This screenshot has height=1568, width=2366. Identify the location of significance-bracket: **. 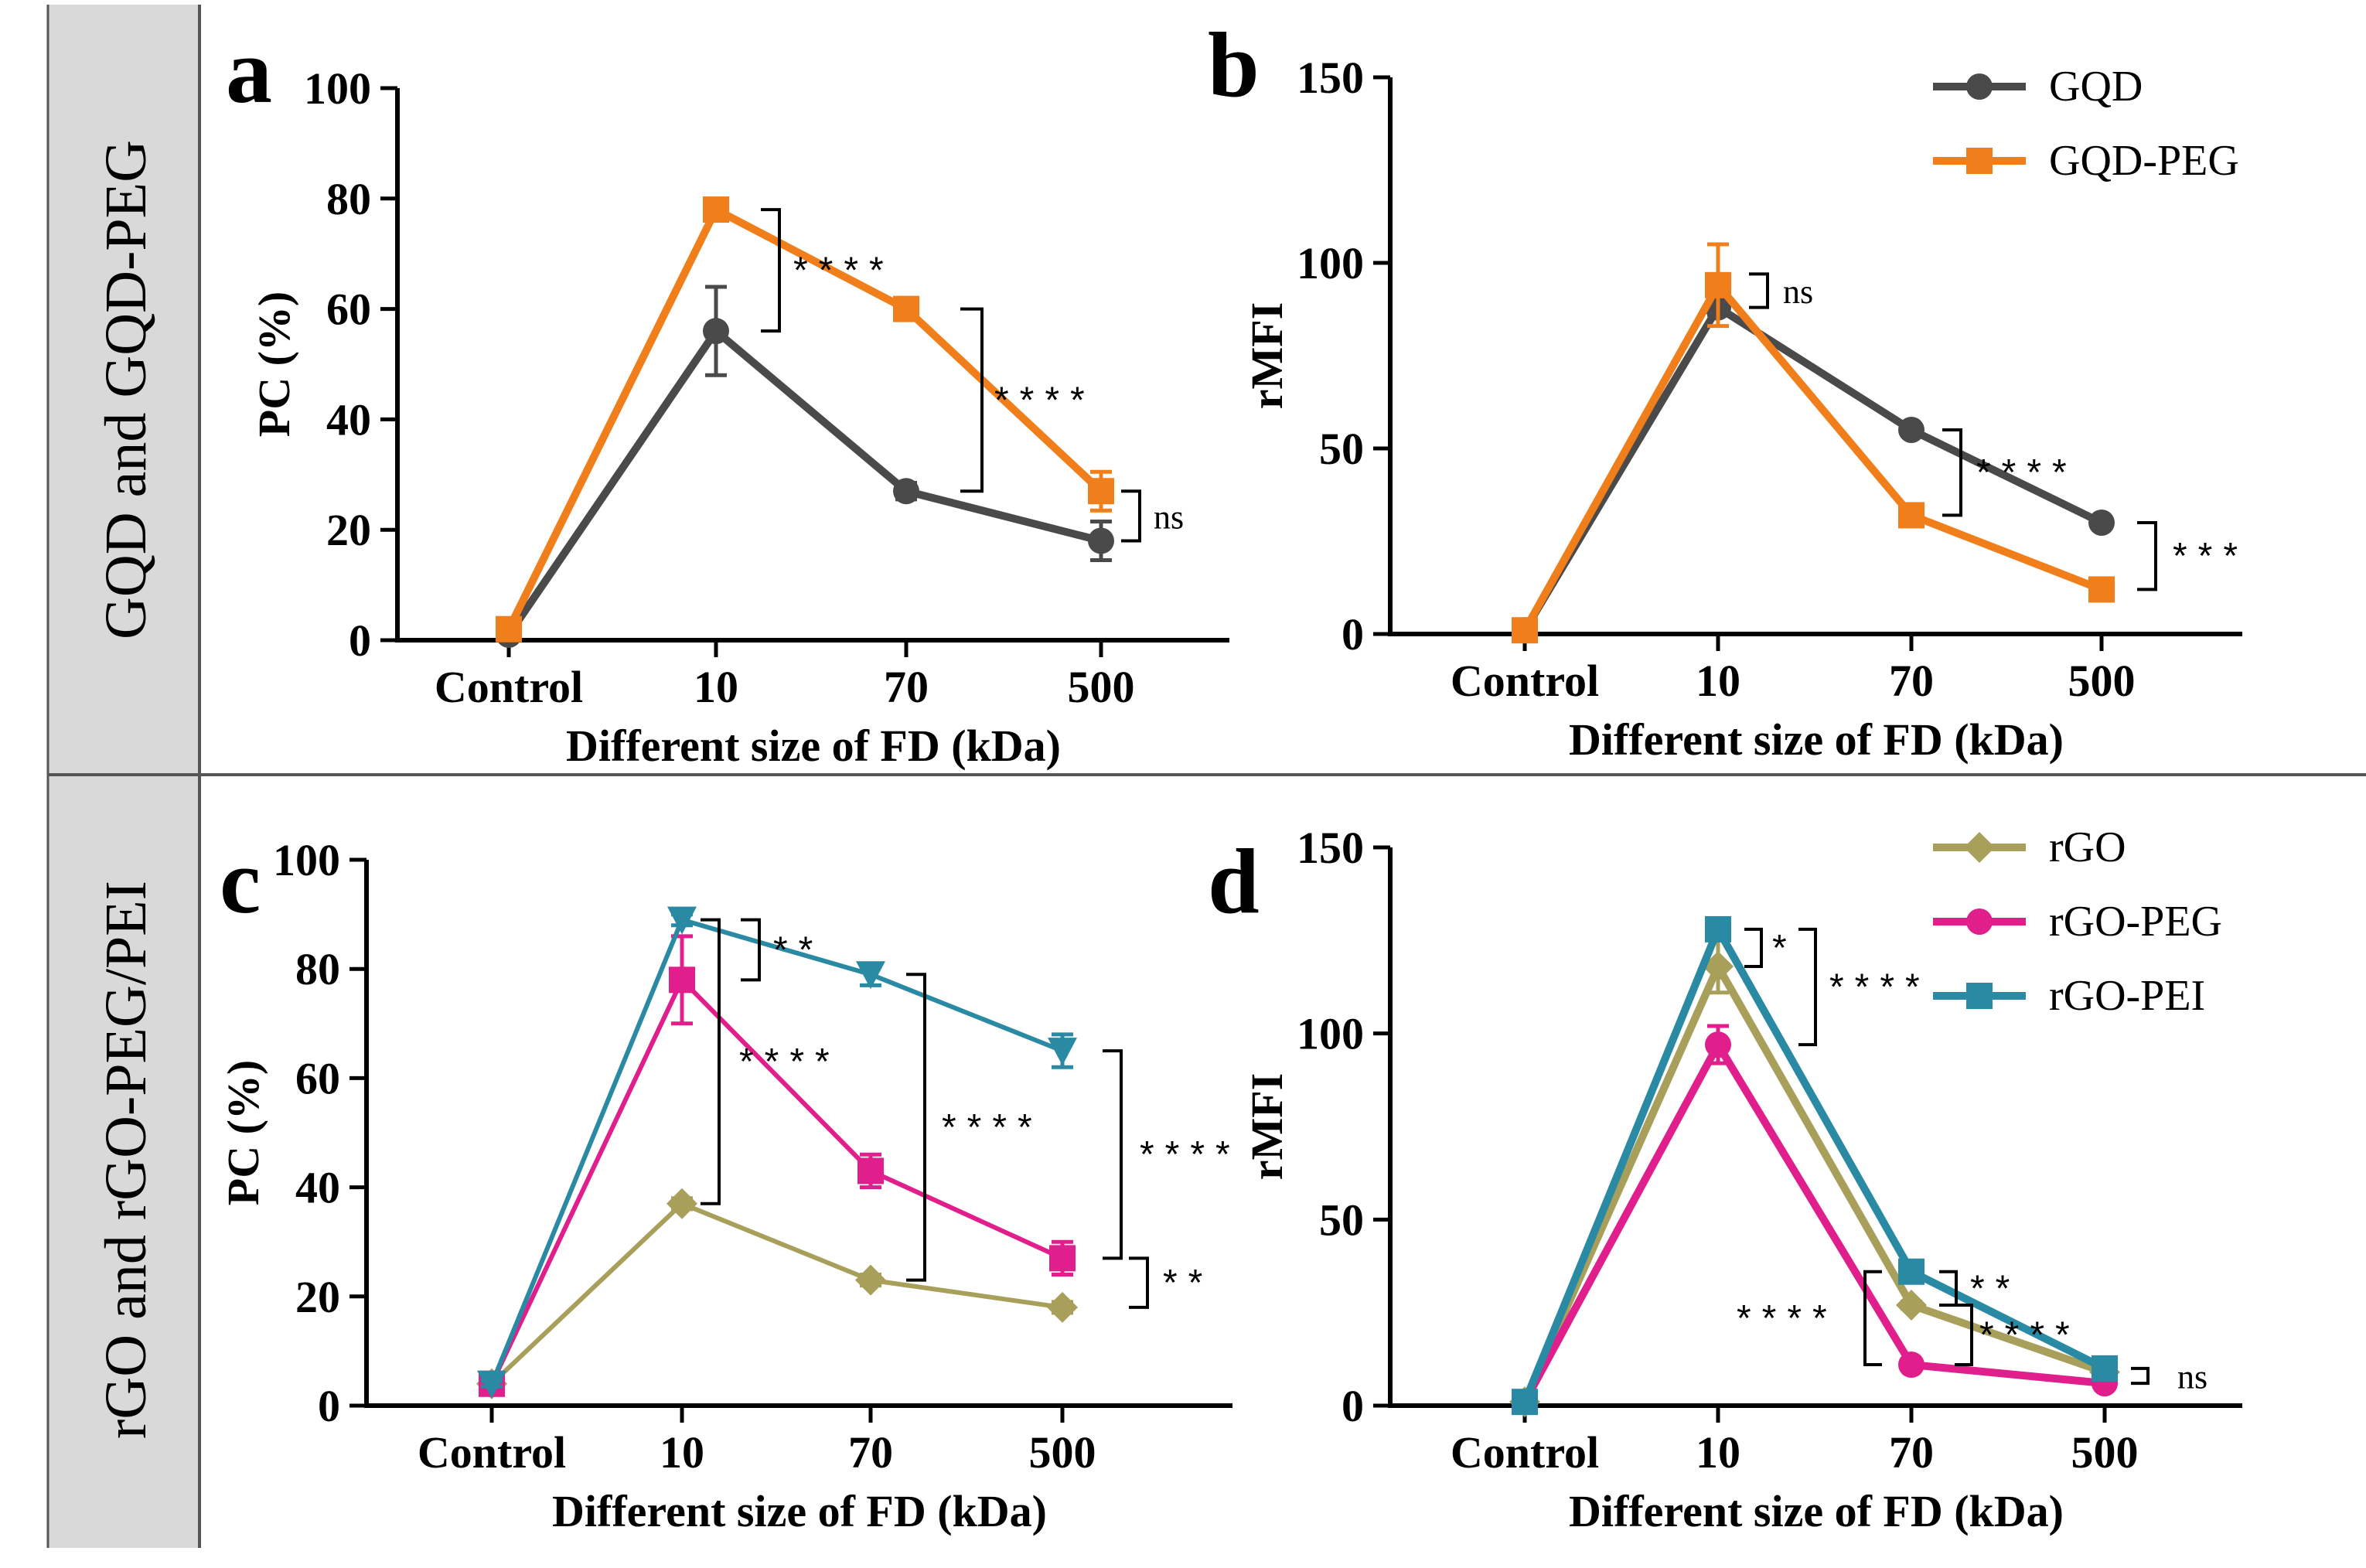
(777, 950).